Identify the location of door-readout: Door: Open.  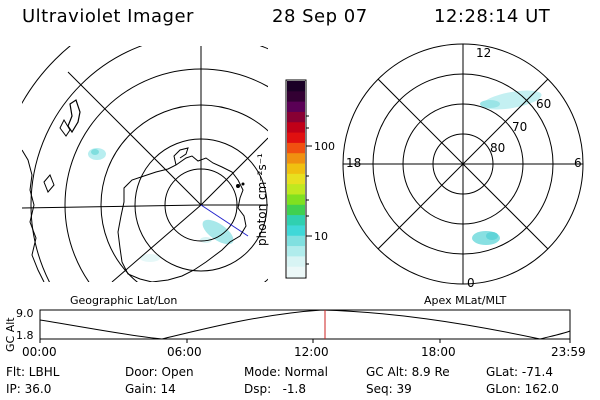
(159, 372).